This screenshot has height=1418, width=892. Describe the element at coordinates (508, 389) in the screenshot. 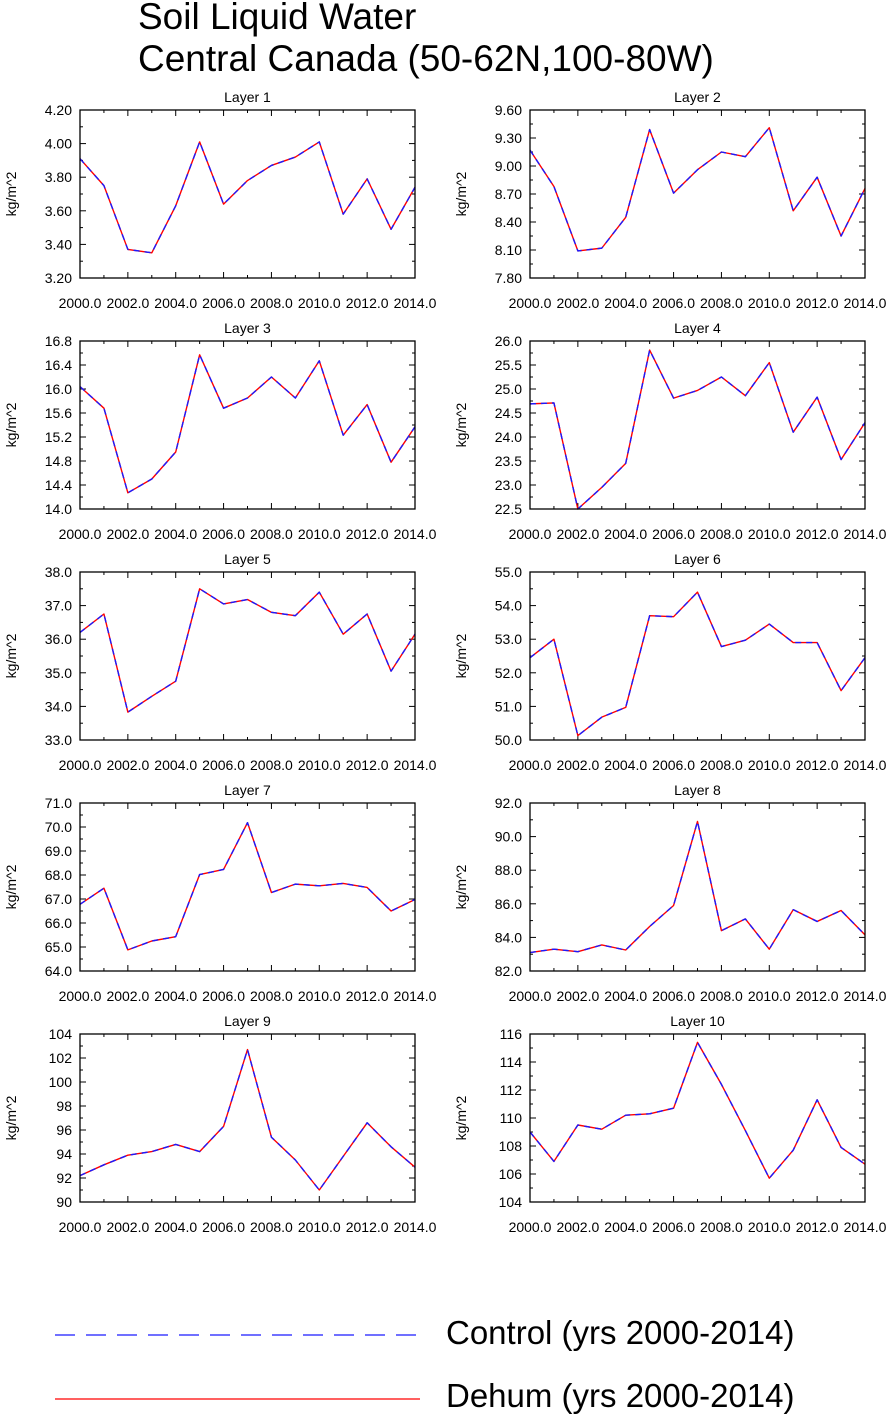

I see `y-tick-label: 25.0` at that location.